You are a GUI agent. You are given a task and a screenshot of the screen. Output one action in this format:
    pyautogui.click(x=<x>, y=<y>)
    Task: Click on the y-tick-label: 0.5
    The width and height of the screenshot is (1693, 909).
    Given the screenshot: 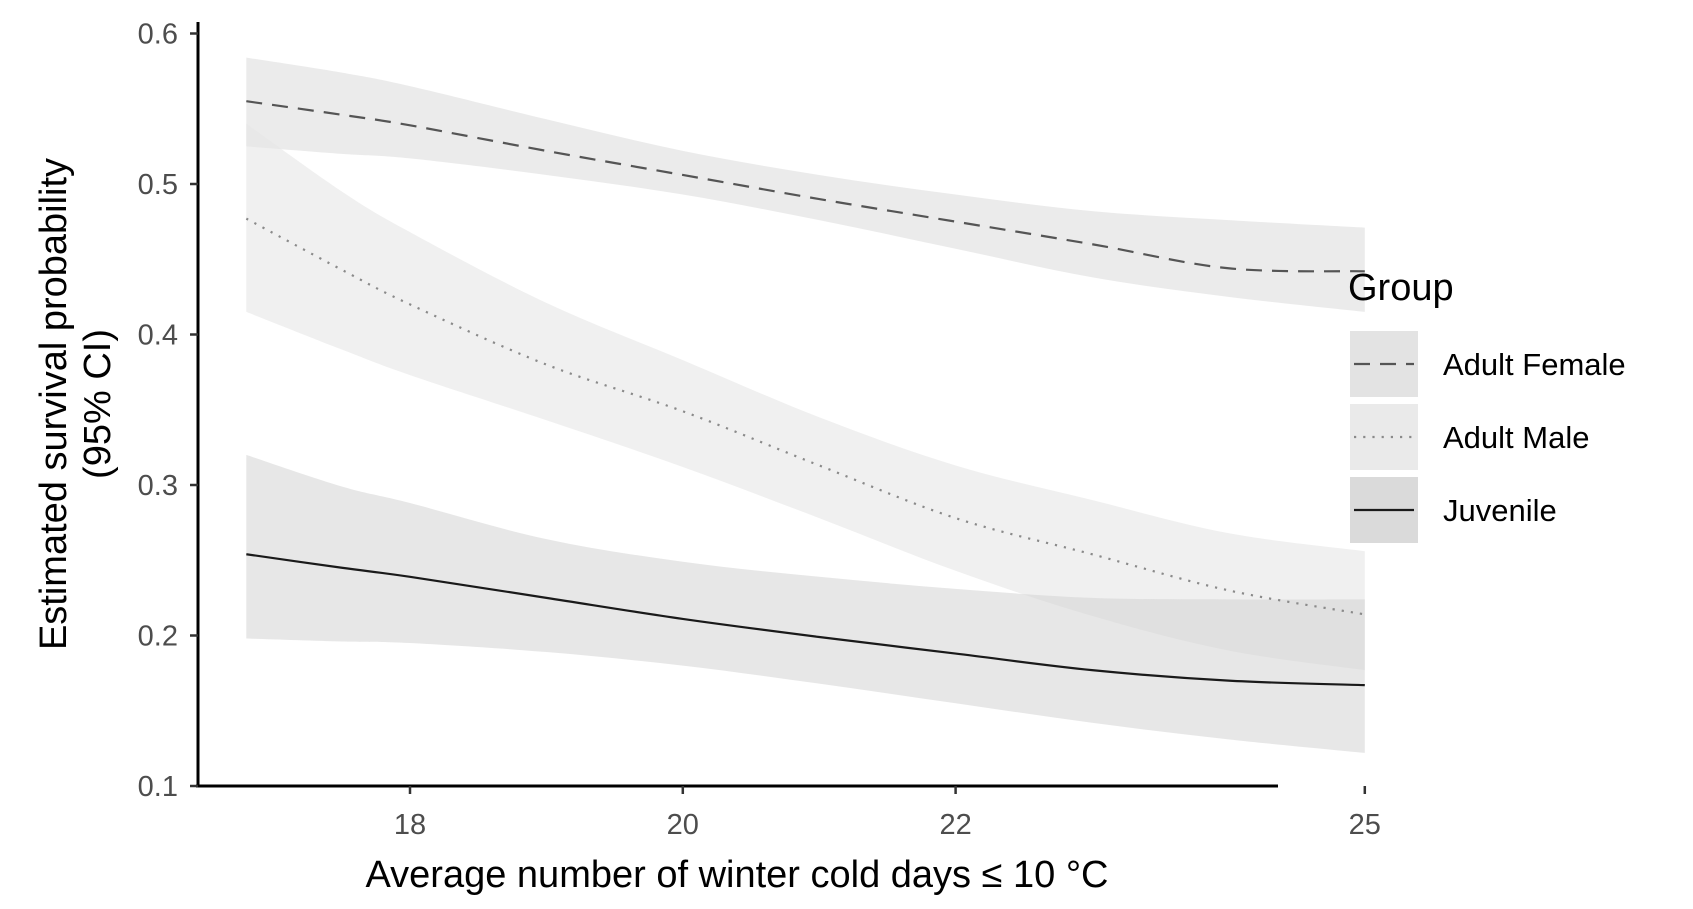 What is the action you would take?
    pyautogui.click(x=158, y=185)
    